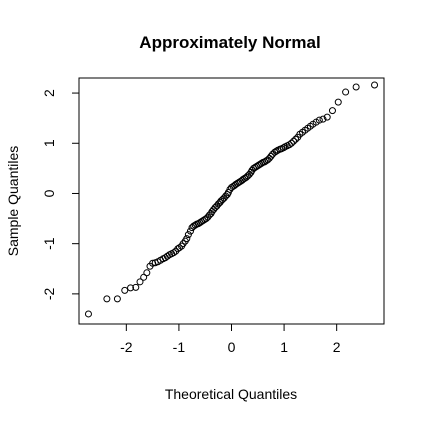 The image size is (424, 423). Describe the element at coordinates (49, 243) in the screenshot. I see `y-tick-label: -1` at that location.